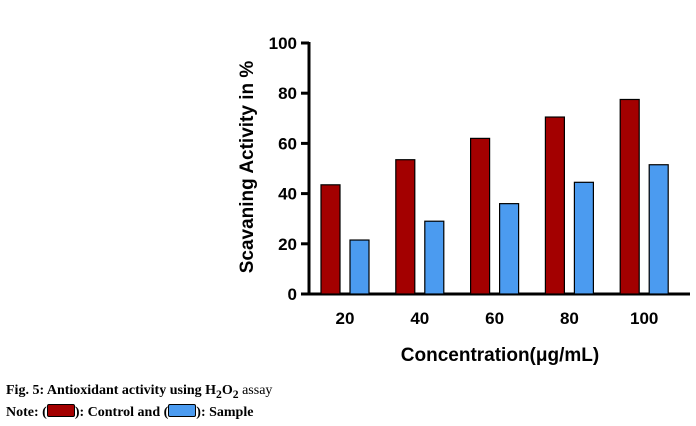 The image size is (696, 426). I want to click on caption-subscript-2: 2, so click(235, 394).